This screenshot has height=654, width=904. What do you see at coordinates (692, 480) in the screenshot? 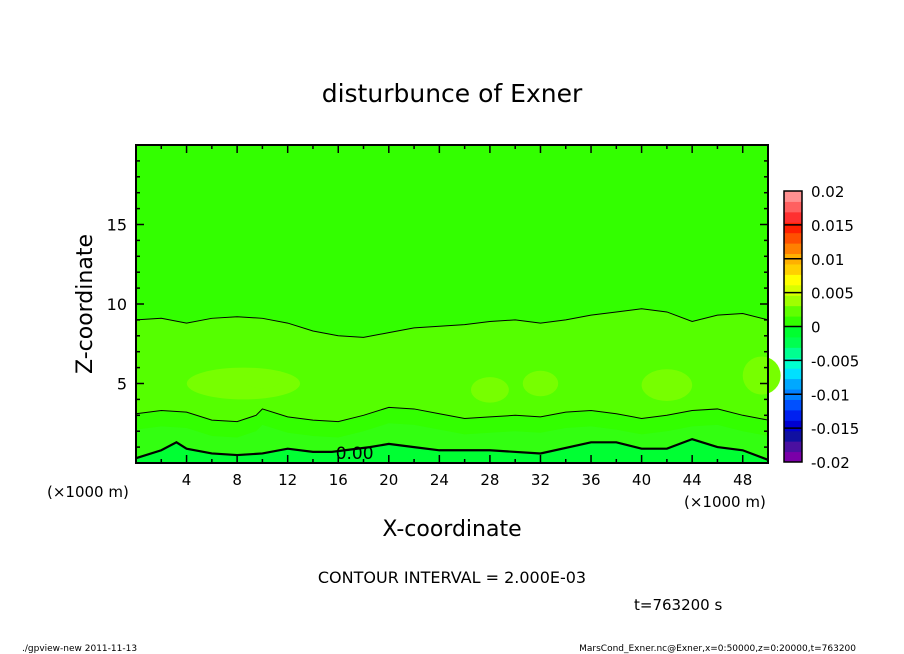
I see `x-tick-label: 44` at bounding box center [692, 480].